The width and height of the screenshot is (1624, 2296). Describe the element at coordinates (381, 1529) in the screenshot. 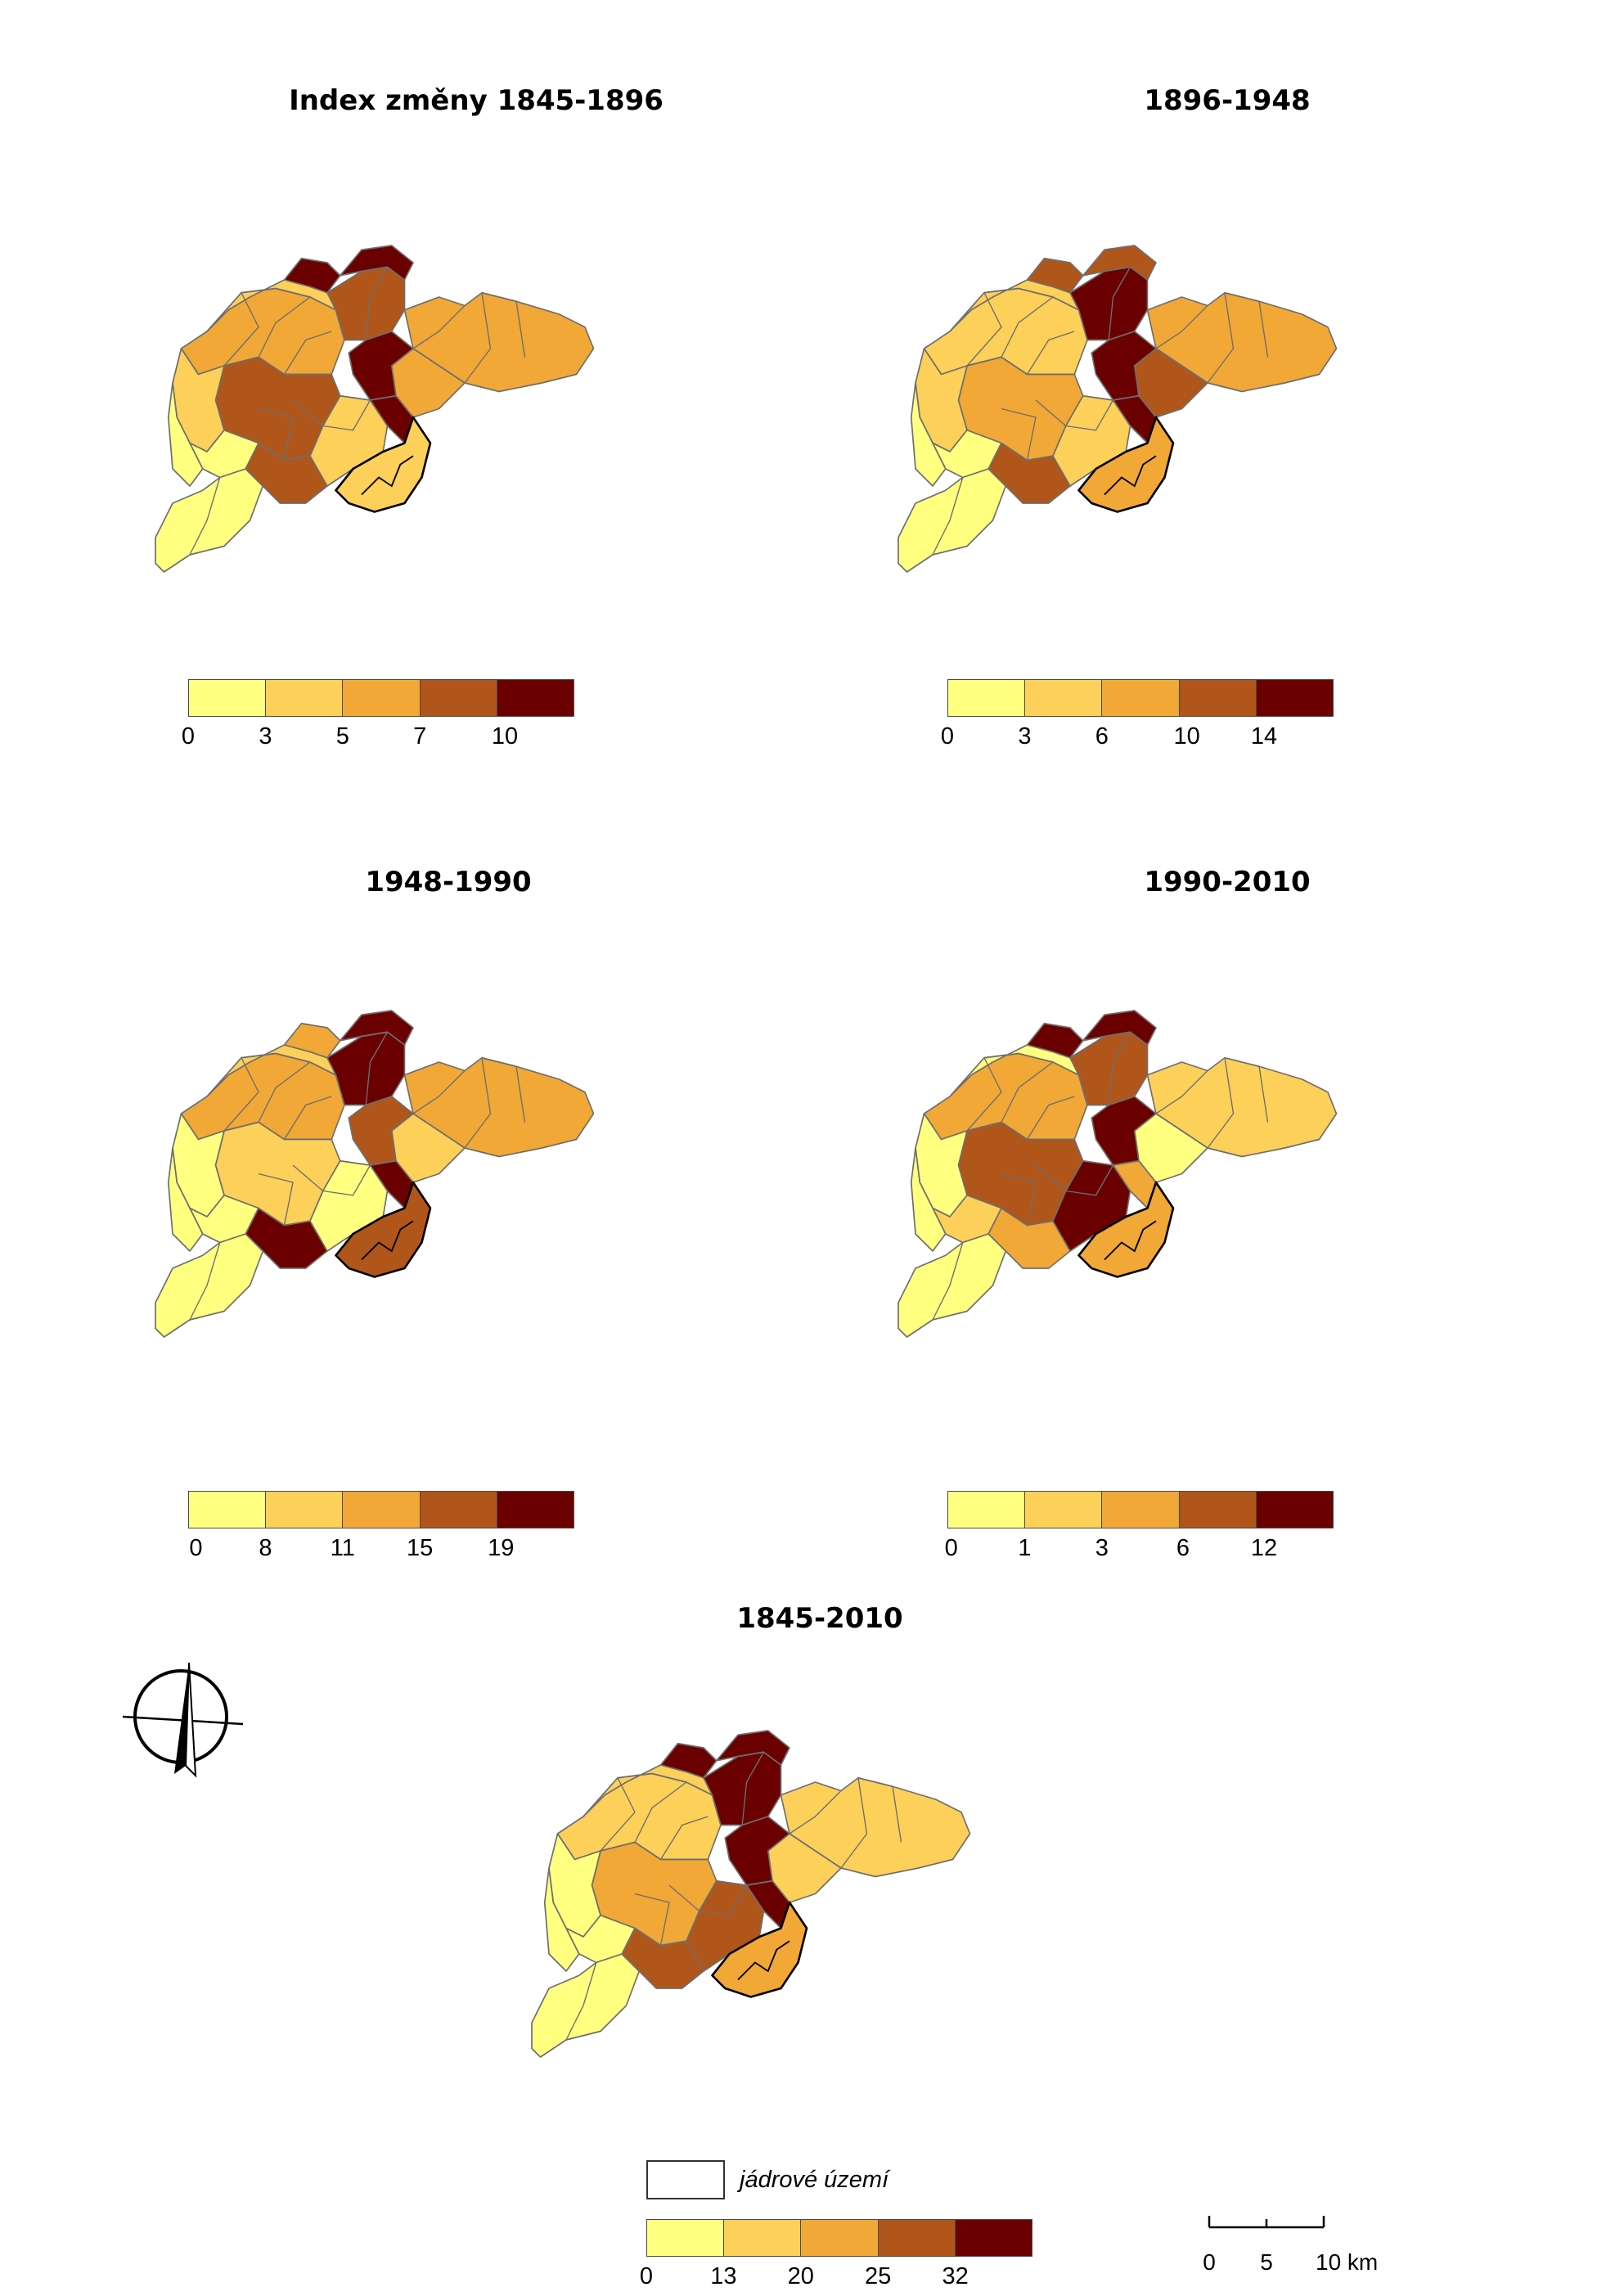

I see `legend-1948-1990: 0 8 11 15 19` at that location.